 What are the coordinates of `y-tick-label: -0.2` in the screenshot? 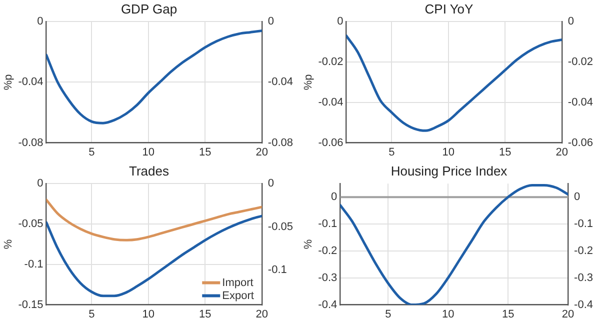 It's located at (328, 250).